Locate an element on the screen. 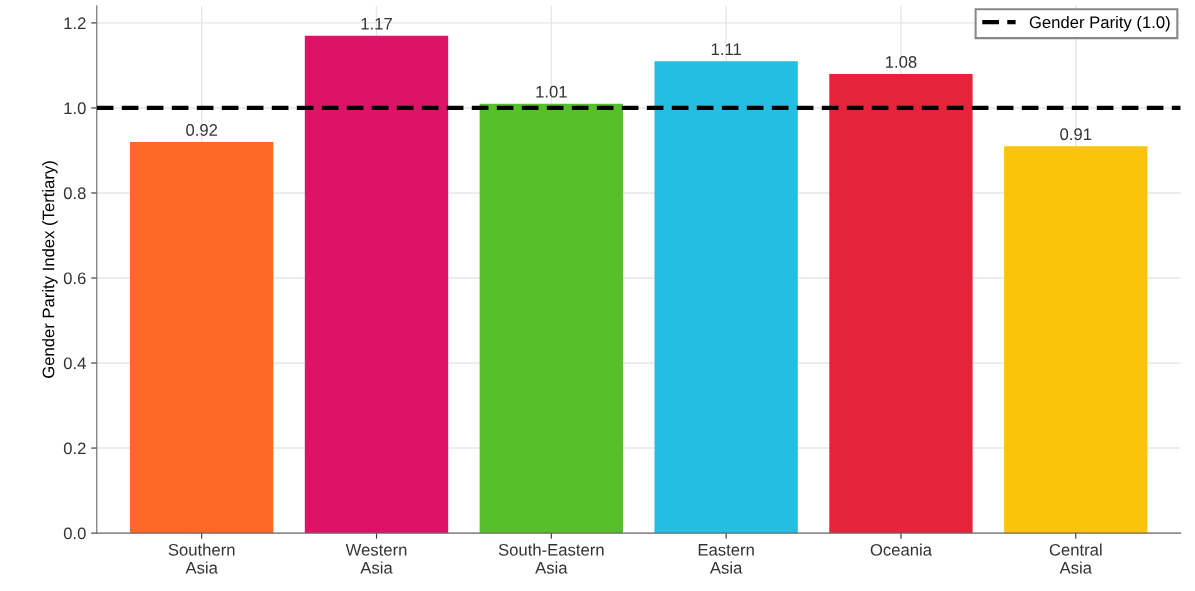 This screenshot has height=591, width=1195. y-tick-label: 0.6 is located at coordinates (74, 278).